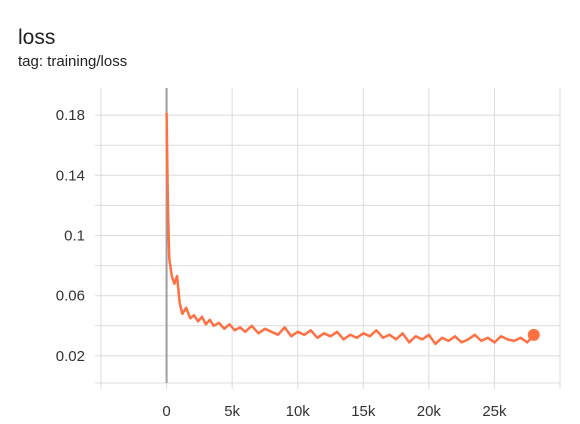 The width and height of the screenshot is (580, 424). I want to click on chart-title: loss, so click(37, 37).